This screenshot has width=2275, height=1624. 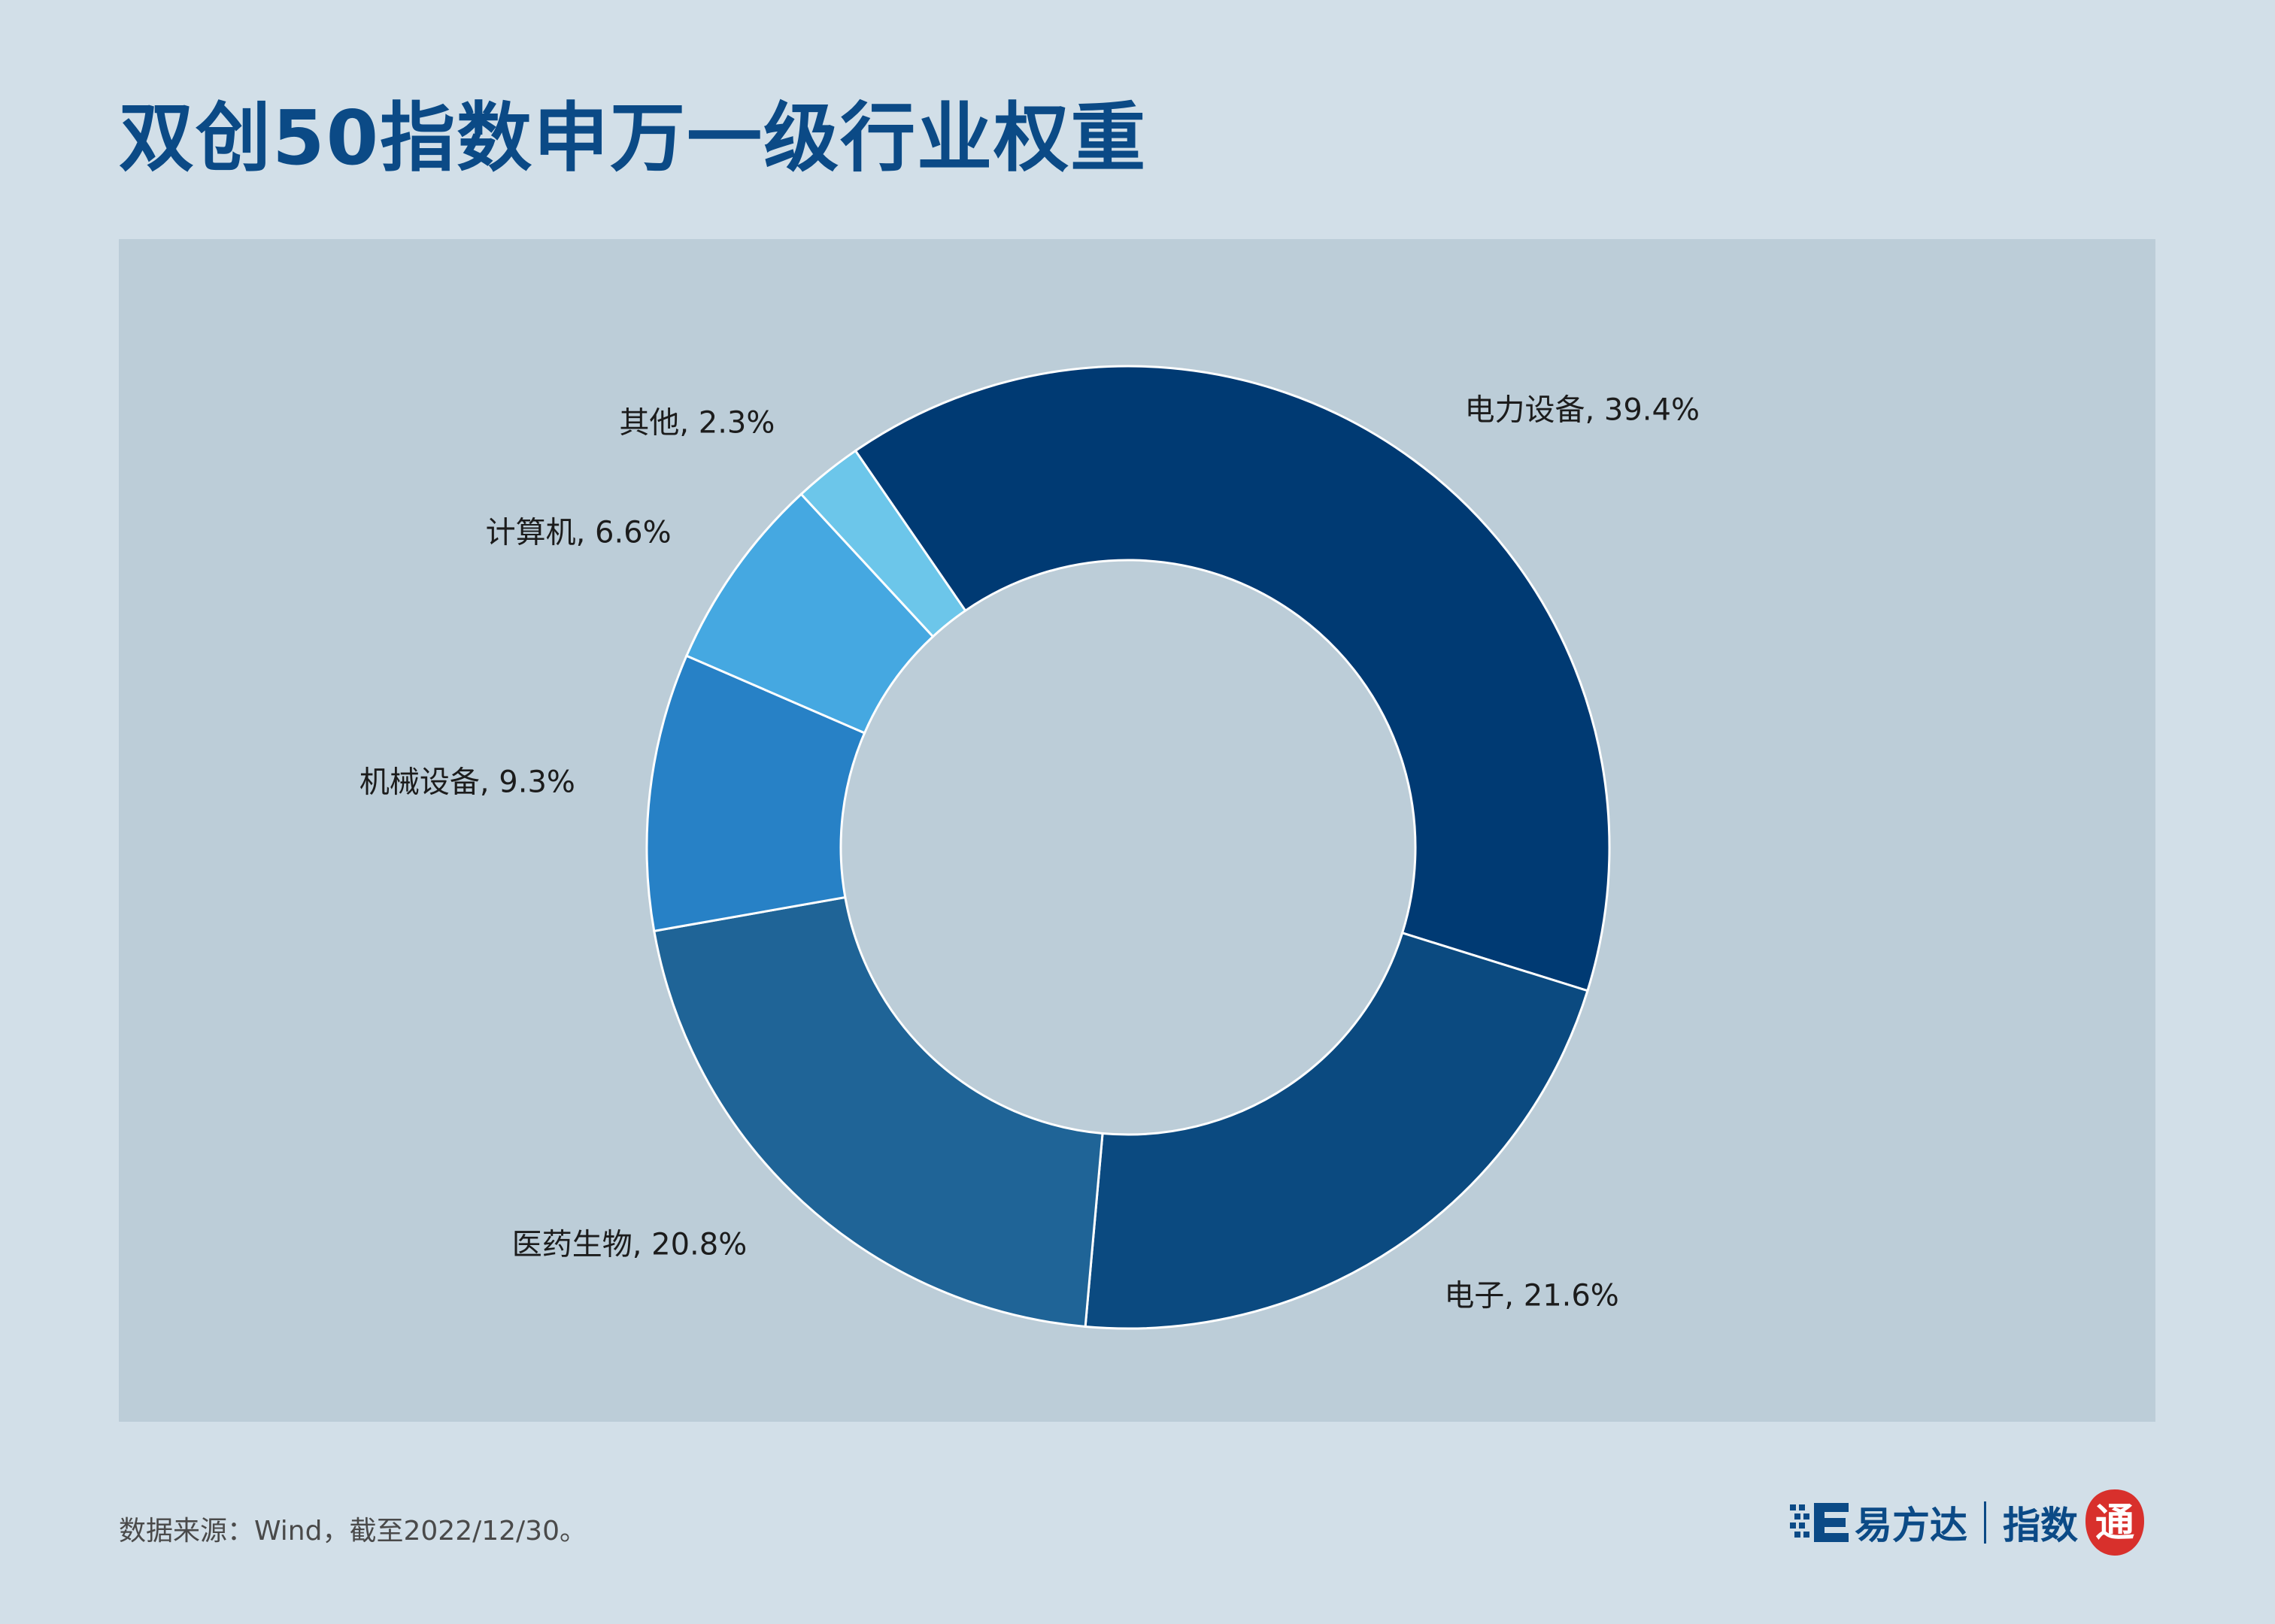 What do you see at coordinates (2040, 1525) in the screenshot?
I see `brand-product-name: 指数` at bounding box center [2040, 1525].